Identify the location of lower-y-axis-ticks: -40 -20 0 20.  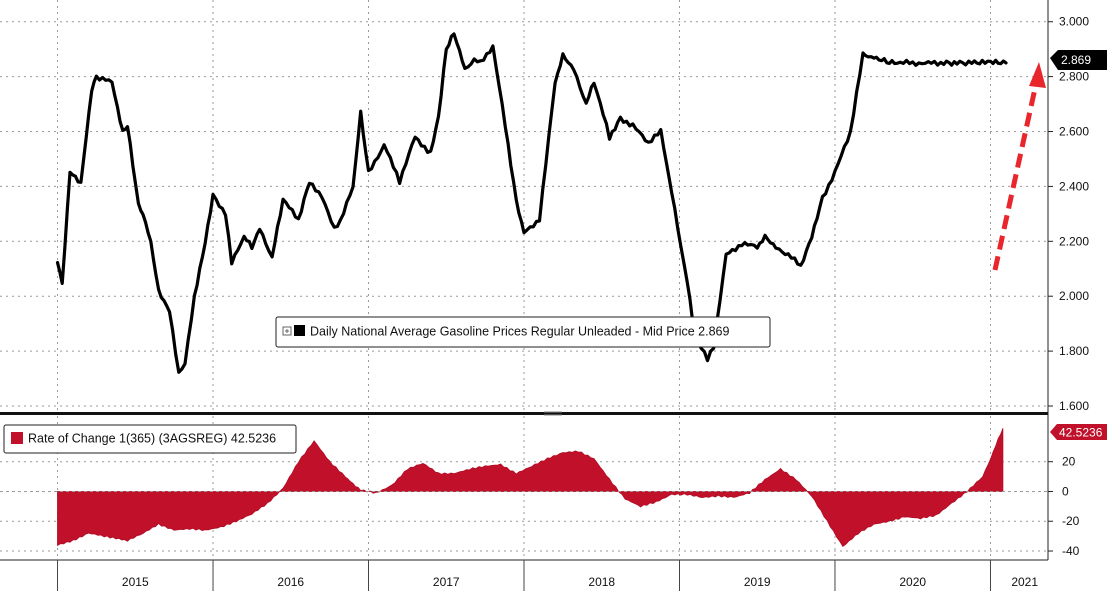
(1064, 506).